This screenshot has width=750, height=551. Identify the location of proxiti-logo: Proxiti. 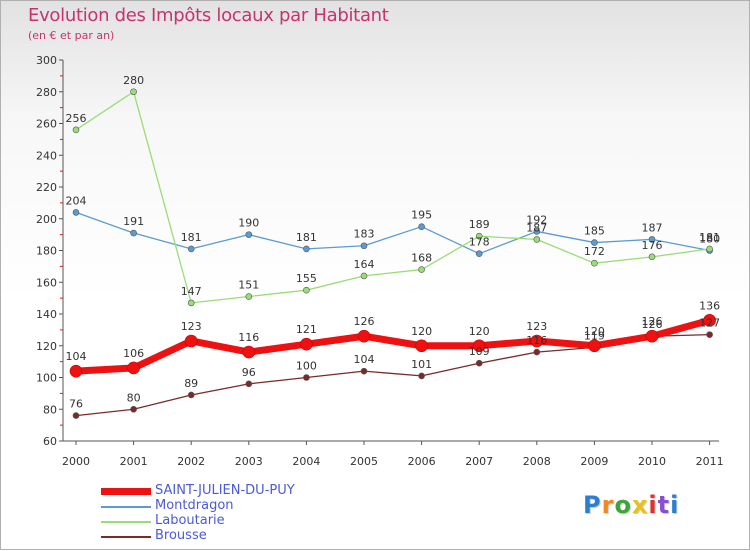
(631, 505).